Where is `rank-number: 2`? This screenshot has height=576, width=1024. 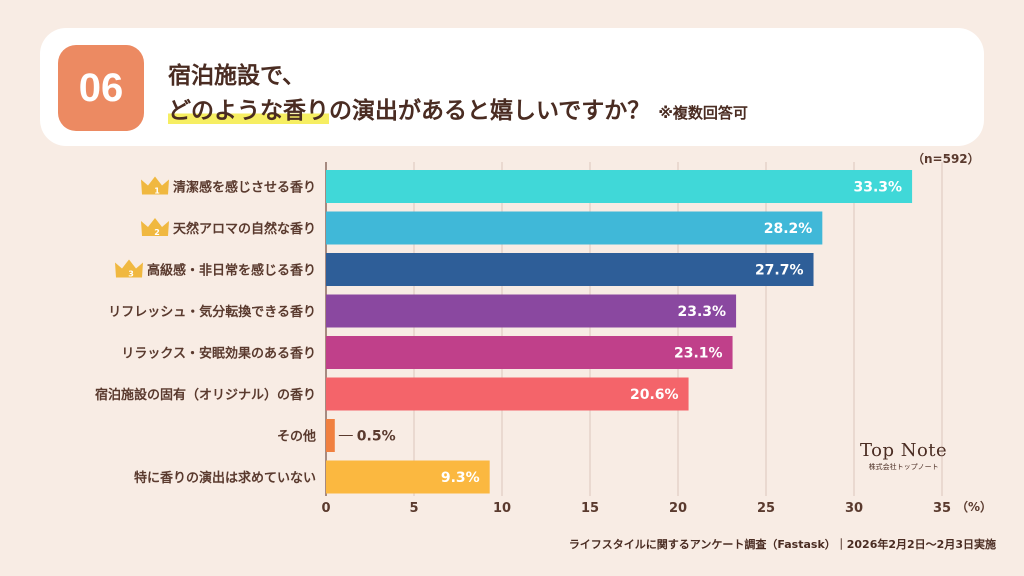
rank-number: 2 is located at coordinates (157, 232).